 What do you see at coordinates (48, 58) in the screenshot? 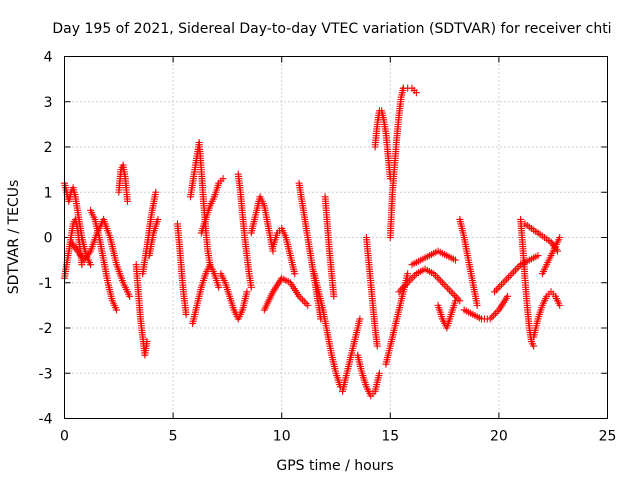
I see `y-tick-label: 4` at bounding box center [48, 58].